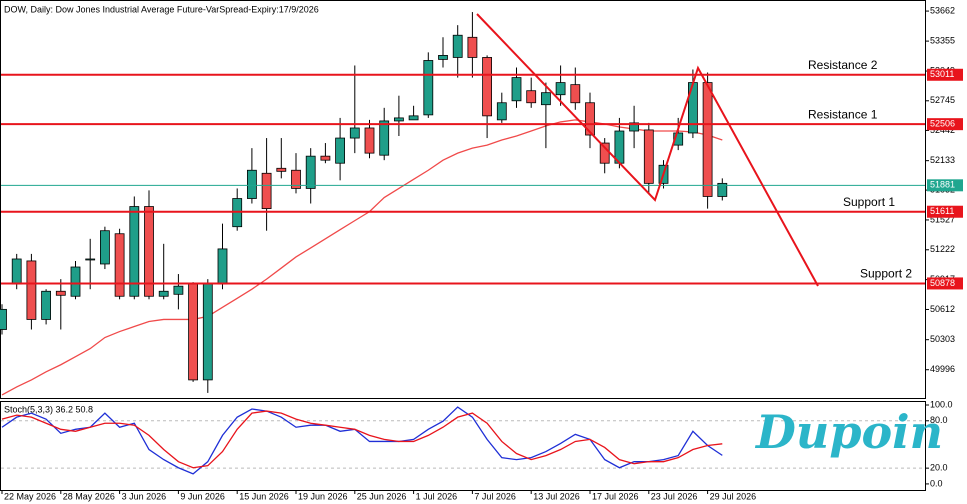  Describe the element at coordinates (942, 219) in the screenshot. I see `y-tick-label: 51527` at that location.